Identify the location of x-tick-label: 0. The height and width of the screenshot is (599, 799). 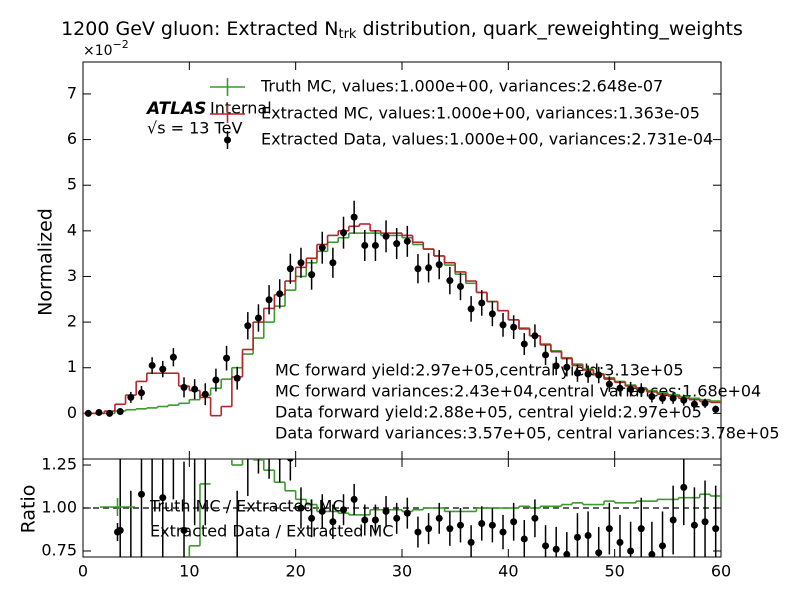
(83, 571).